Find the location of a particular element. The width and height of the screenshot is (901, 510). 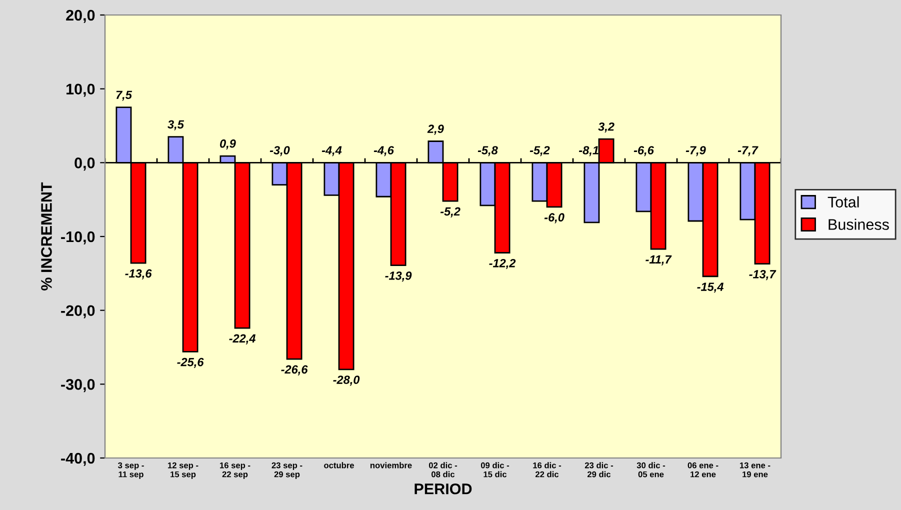

y-tick-label: -40,0 is located at coordinates (78, 459).